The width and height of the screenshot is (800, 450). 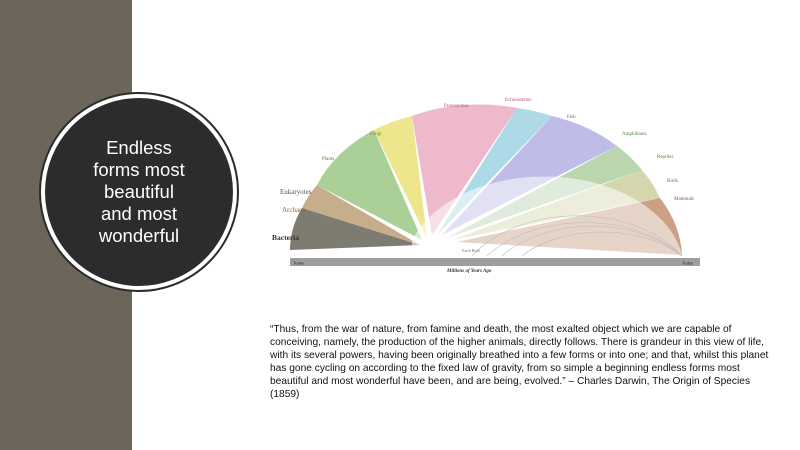 What do you see at coordinates (376, 134) in the screenshot?
I see `label-fungi: Fungi` at bounding box center [376, 134].